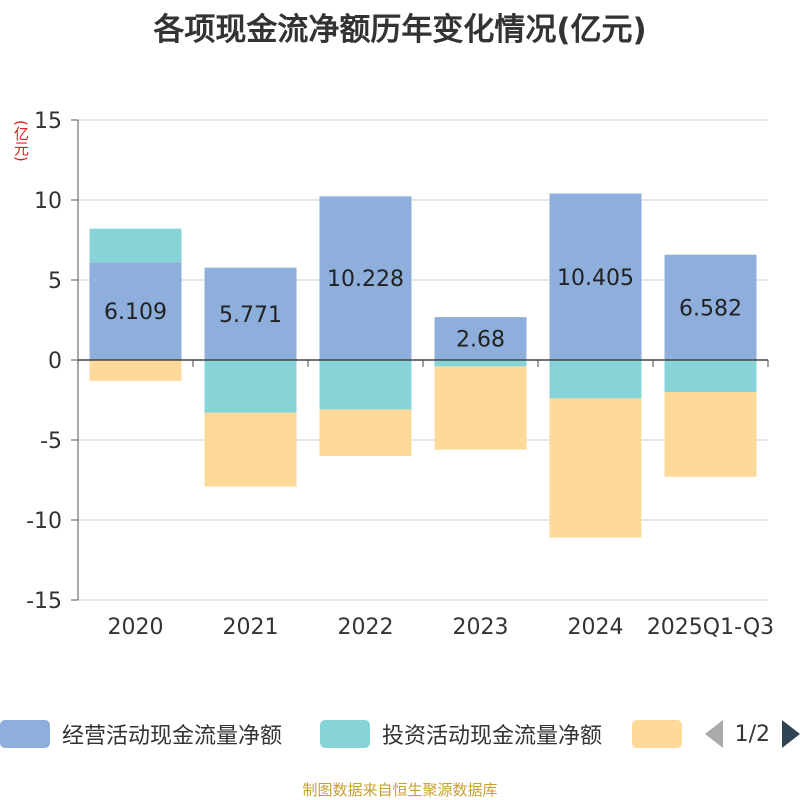 This screenshot has height=800, width=800. I want to click on bar-series0-2020, so click(135, 311).